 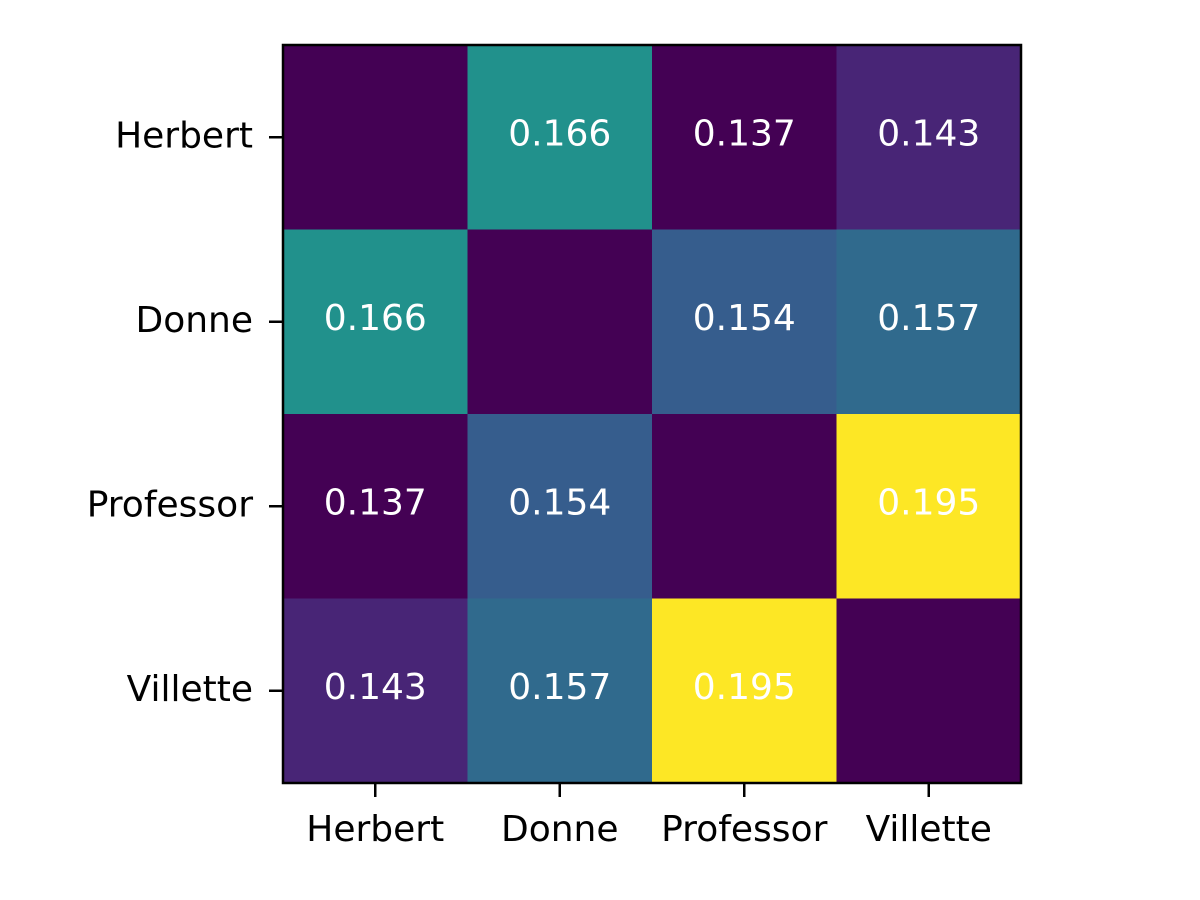 What do you see at coordinates (194, 320) in the screenshot?
I see `y-tick-label: Donne` at bounding box center [194, 320].